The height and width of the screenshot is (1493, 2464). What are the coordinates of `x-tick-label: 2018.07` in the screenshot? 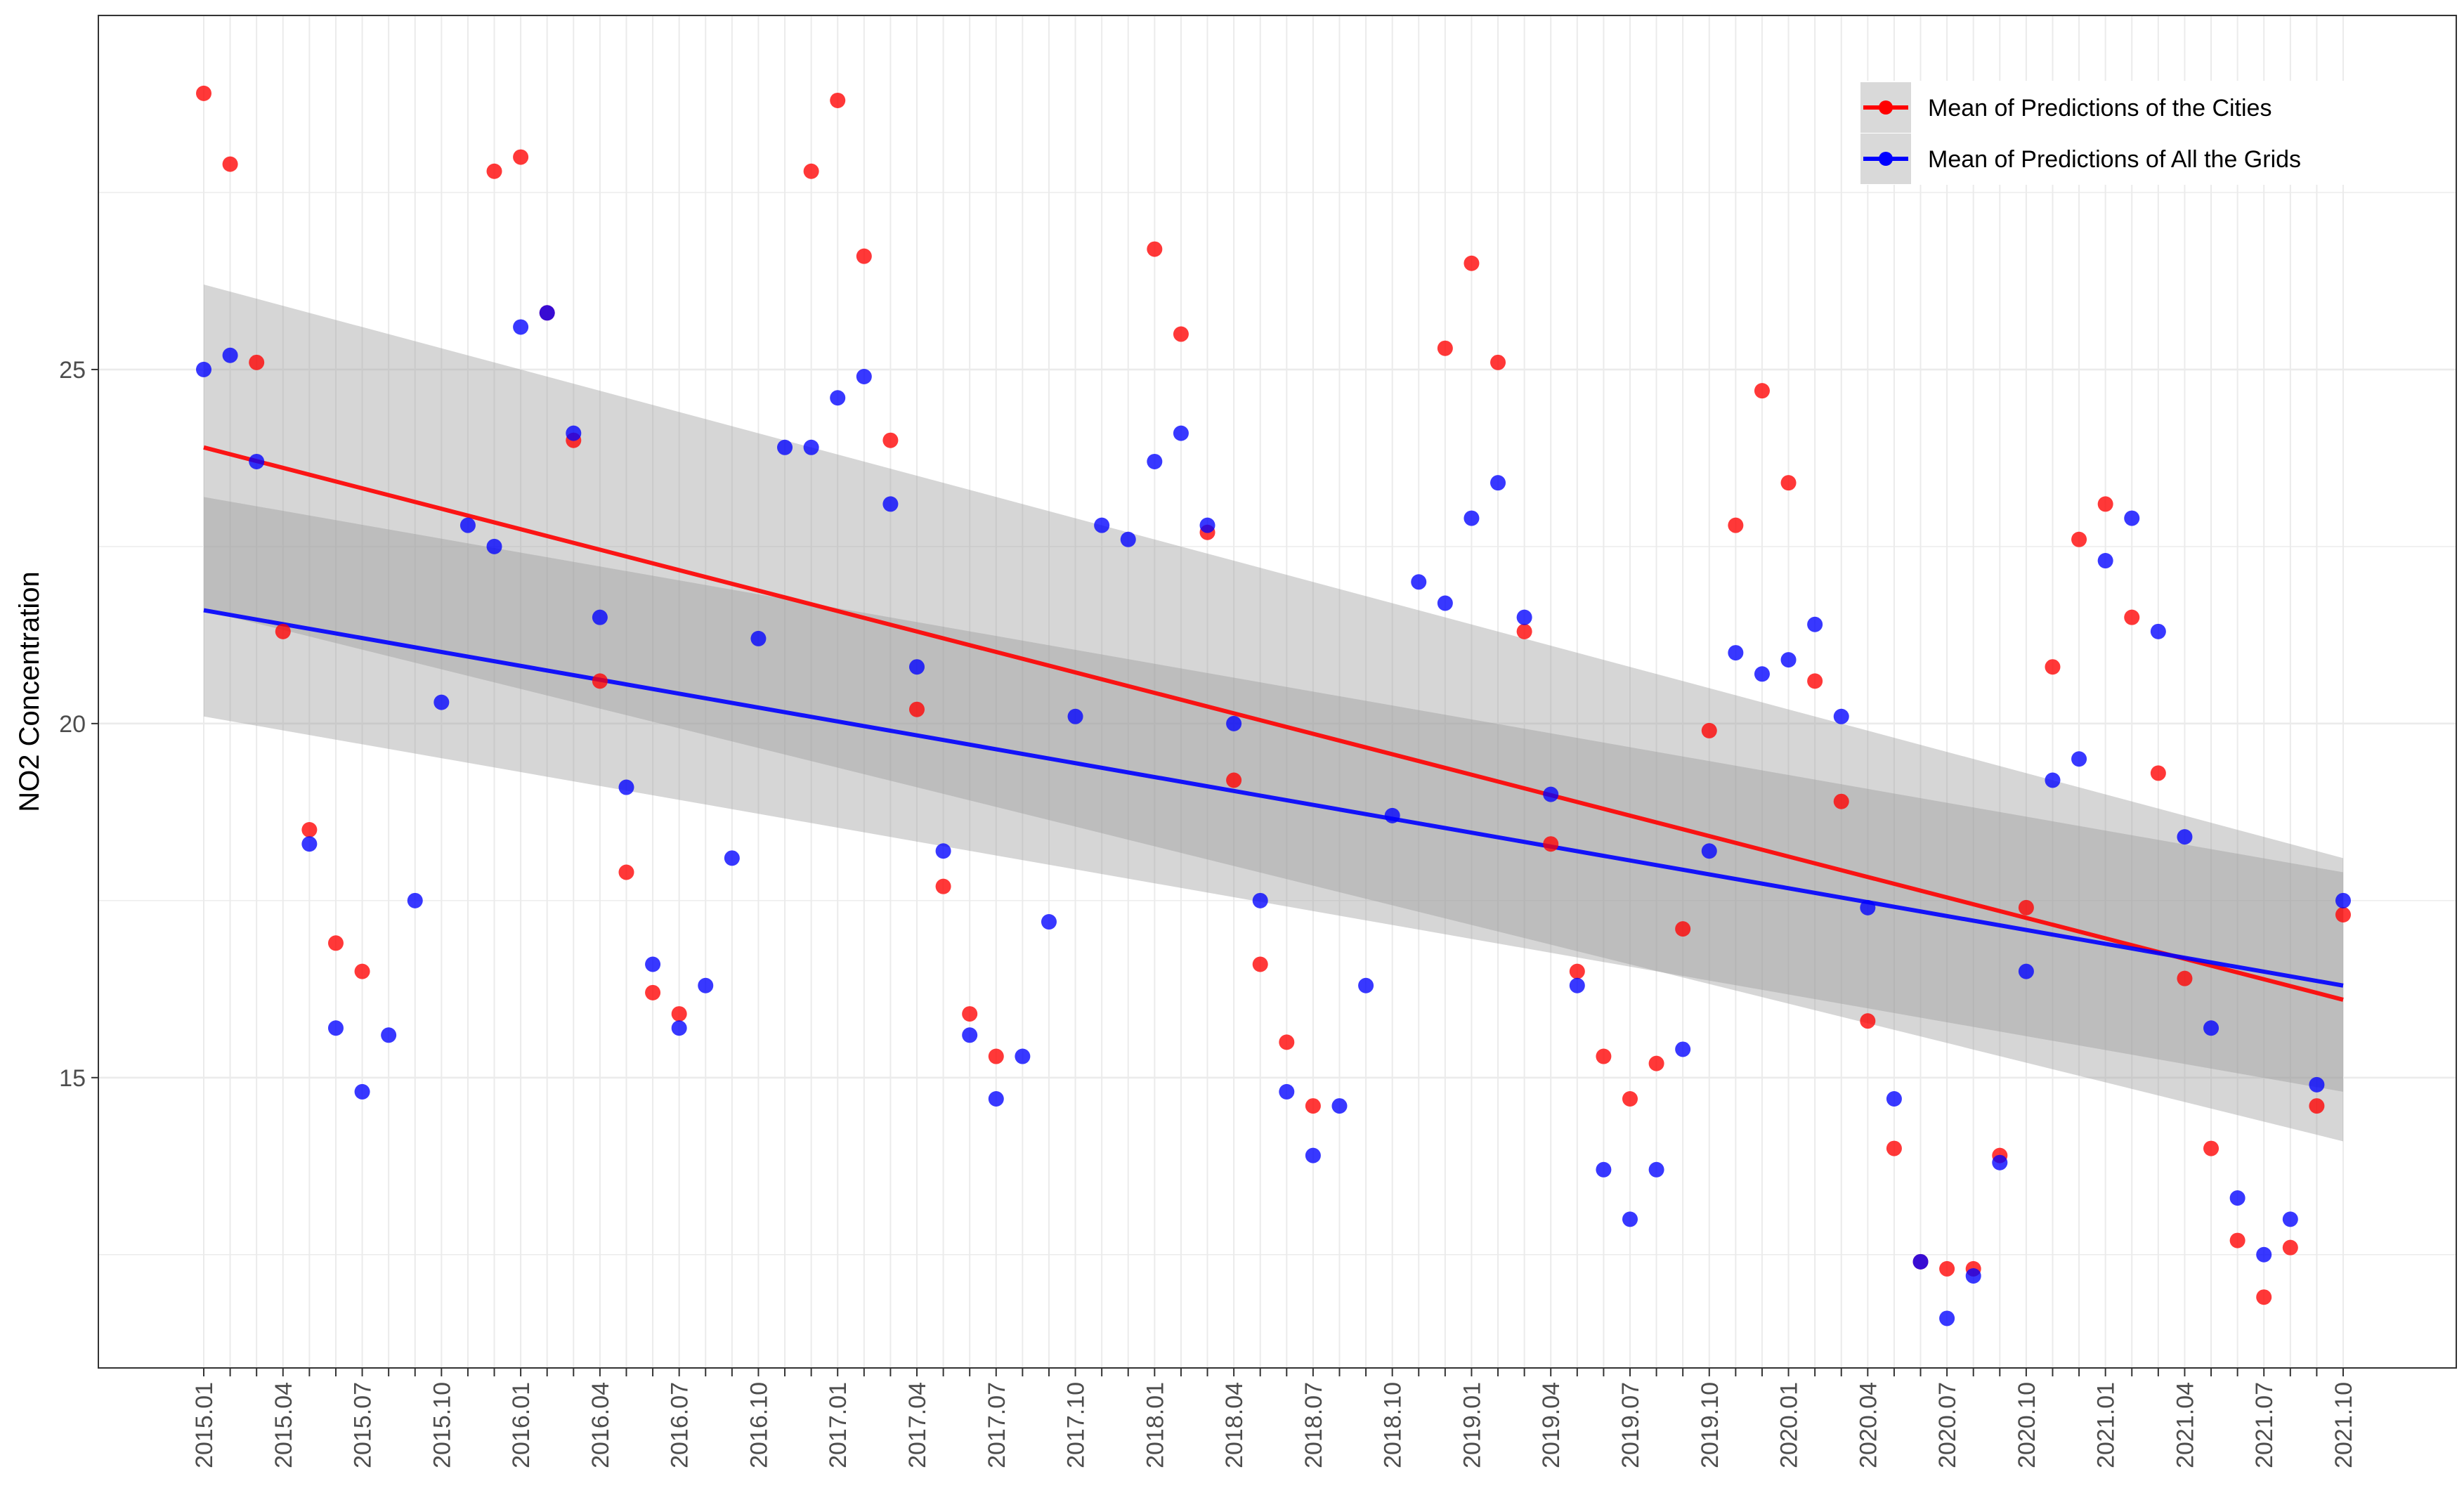 It's located at (1314, 1425).